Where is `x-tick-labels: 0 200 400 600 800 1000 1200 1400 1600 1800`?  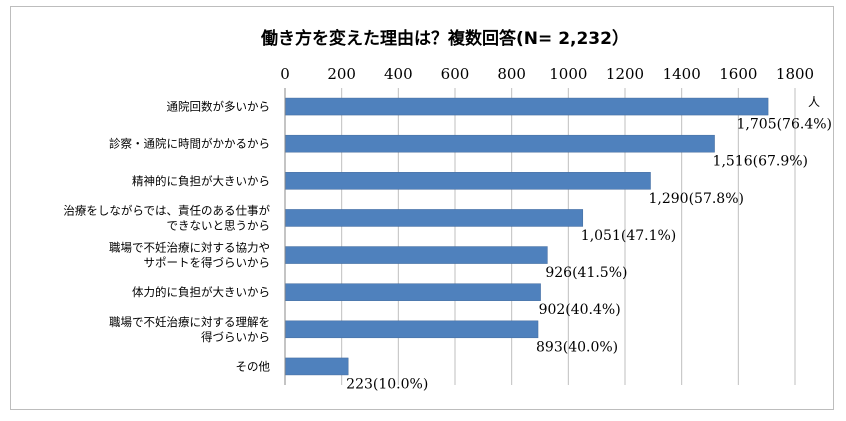 x-tick-labels: 0 200 400 600 800 1000 1200 1400 1600 1800 is located at coordinates (547, 74).